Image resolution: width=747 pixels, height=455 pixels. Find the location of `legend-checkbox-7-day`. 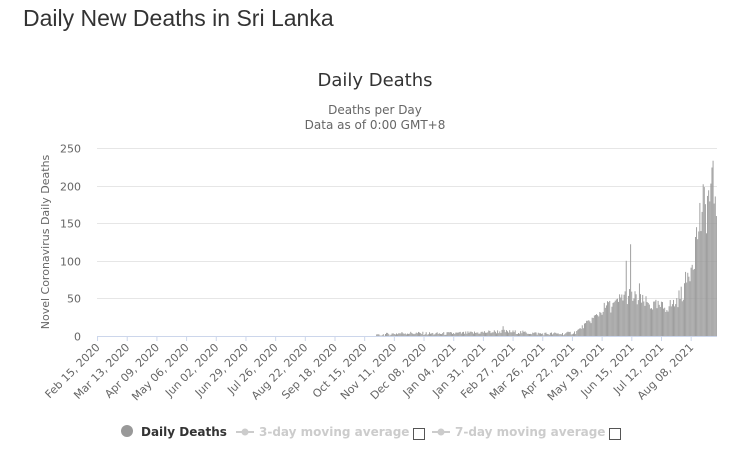

legend-checkbox-7-day is located at coordinates (615, 434).